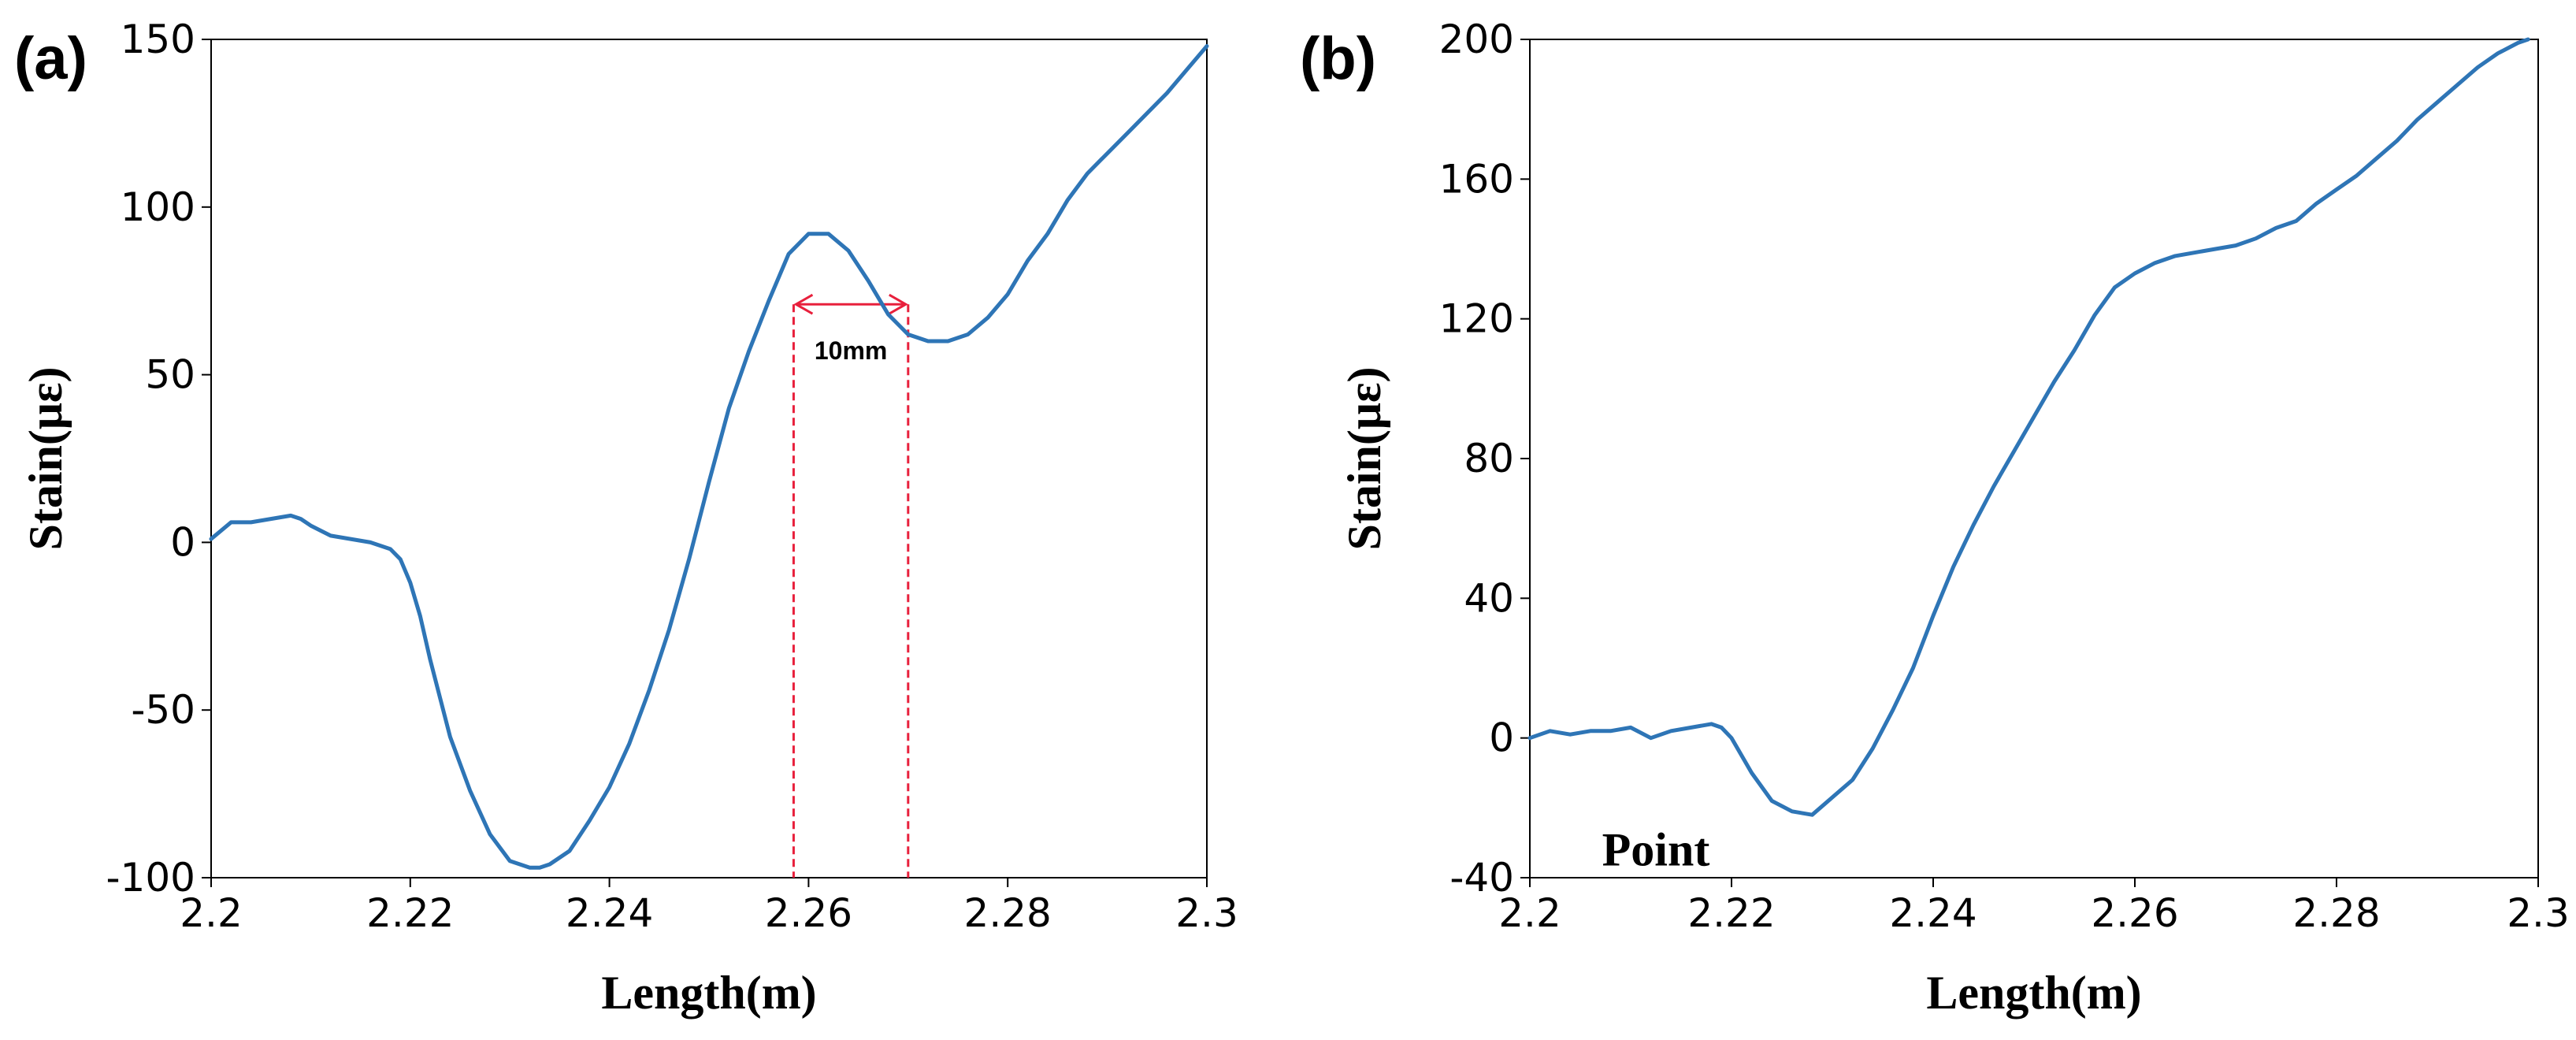  I want to click on y-tick-label: -100, so click(150, 878).